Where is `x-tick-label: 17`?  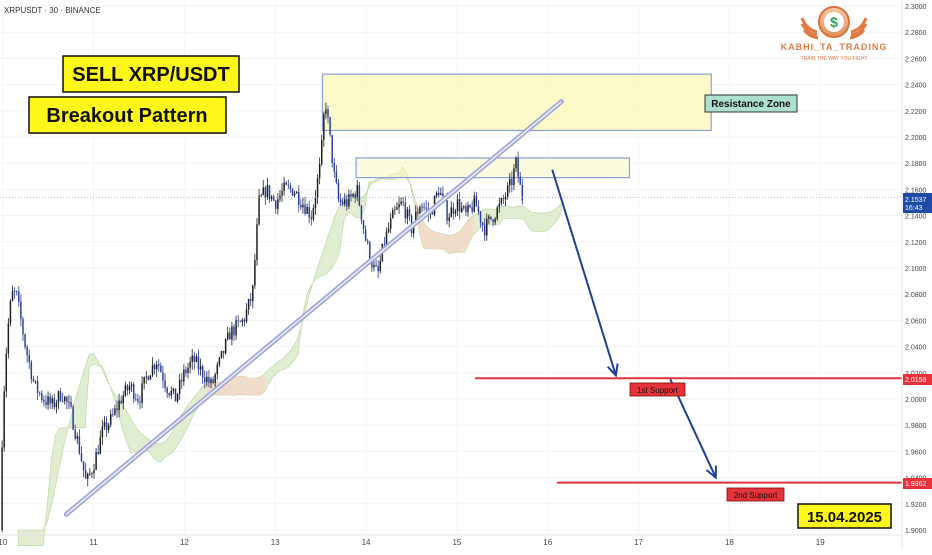
x-tick-label: 17 is located at coordinates (638, 542).